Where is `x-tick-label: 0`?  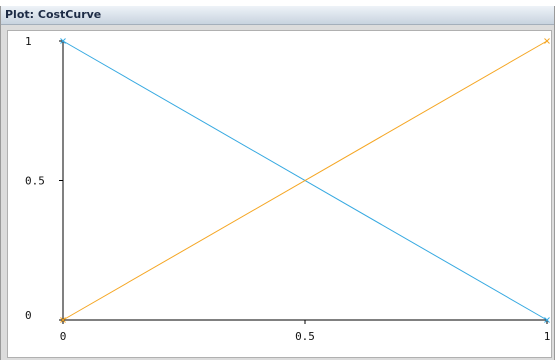
x-tick-label: 0 is located at coordinates (63, 336).